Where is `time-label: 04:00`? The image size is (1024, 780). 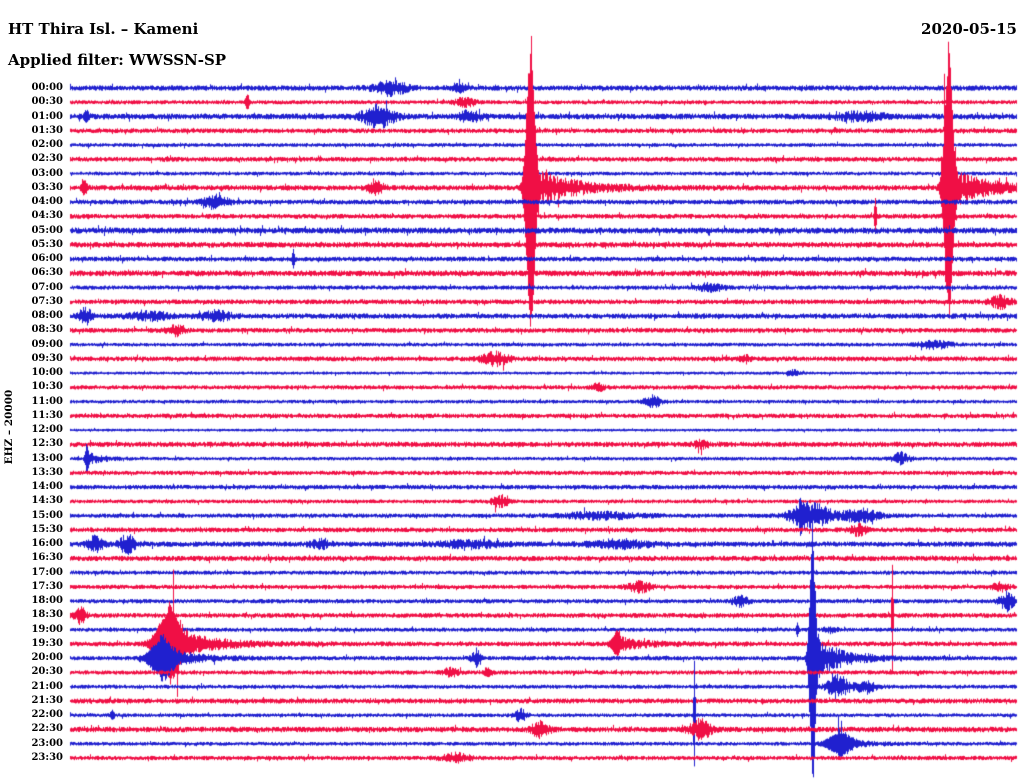 time-label: 04:00 is located at coordinates (47, 202).